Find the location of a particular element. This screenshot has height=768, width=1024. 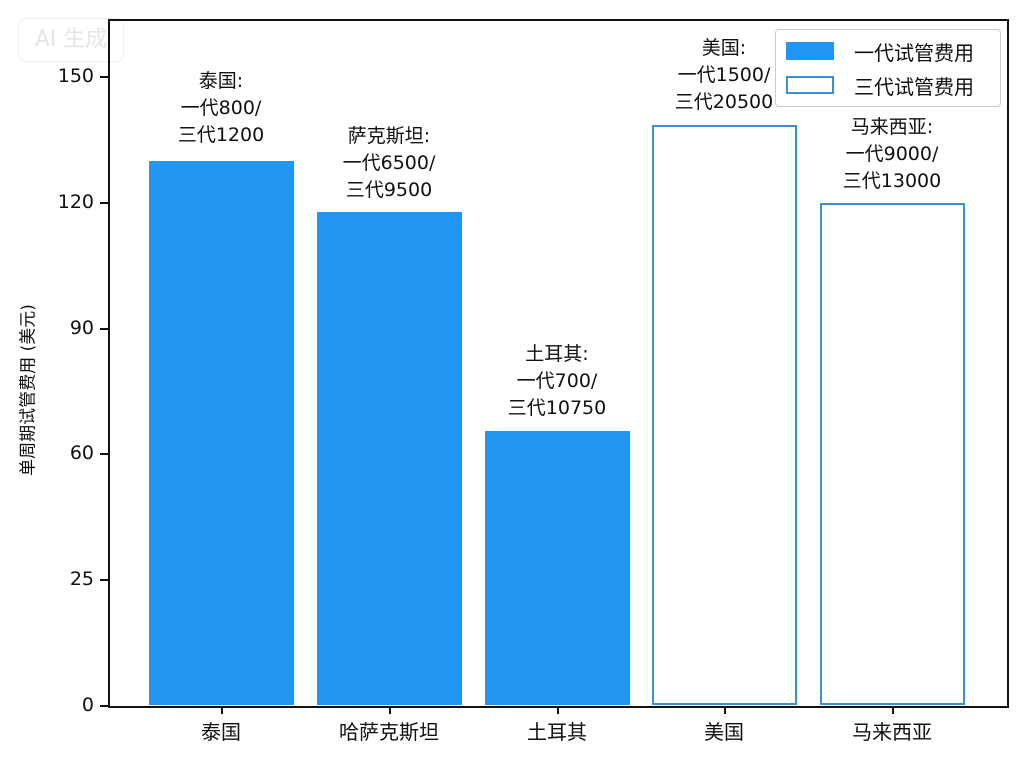

legend-item-gen1: 一代试管费用 is located at coordinates (880, 51).